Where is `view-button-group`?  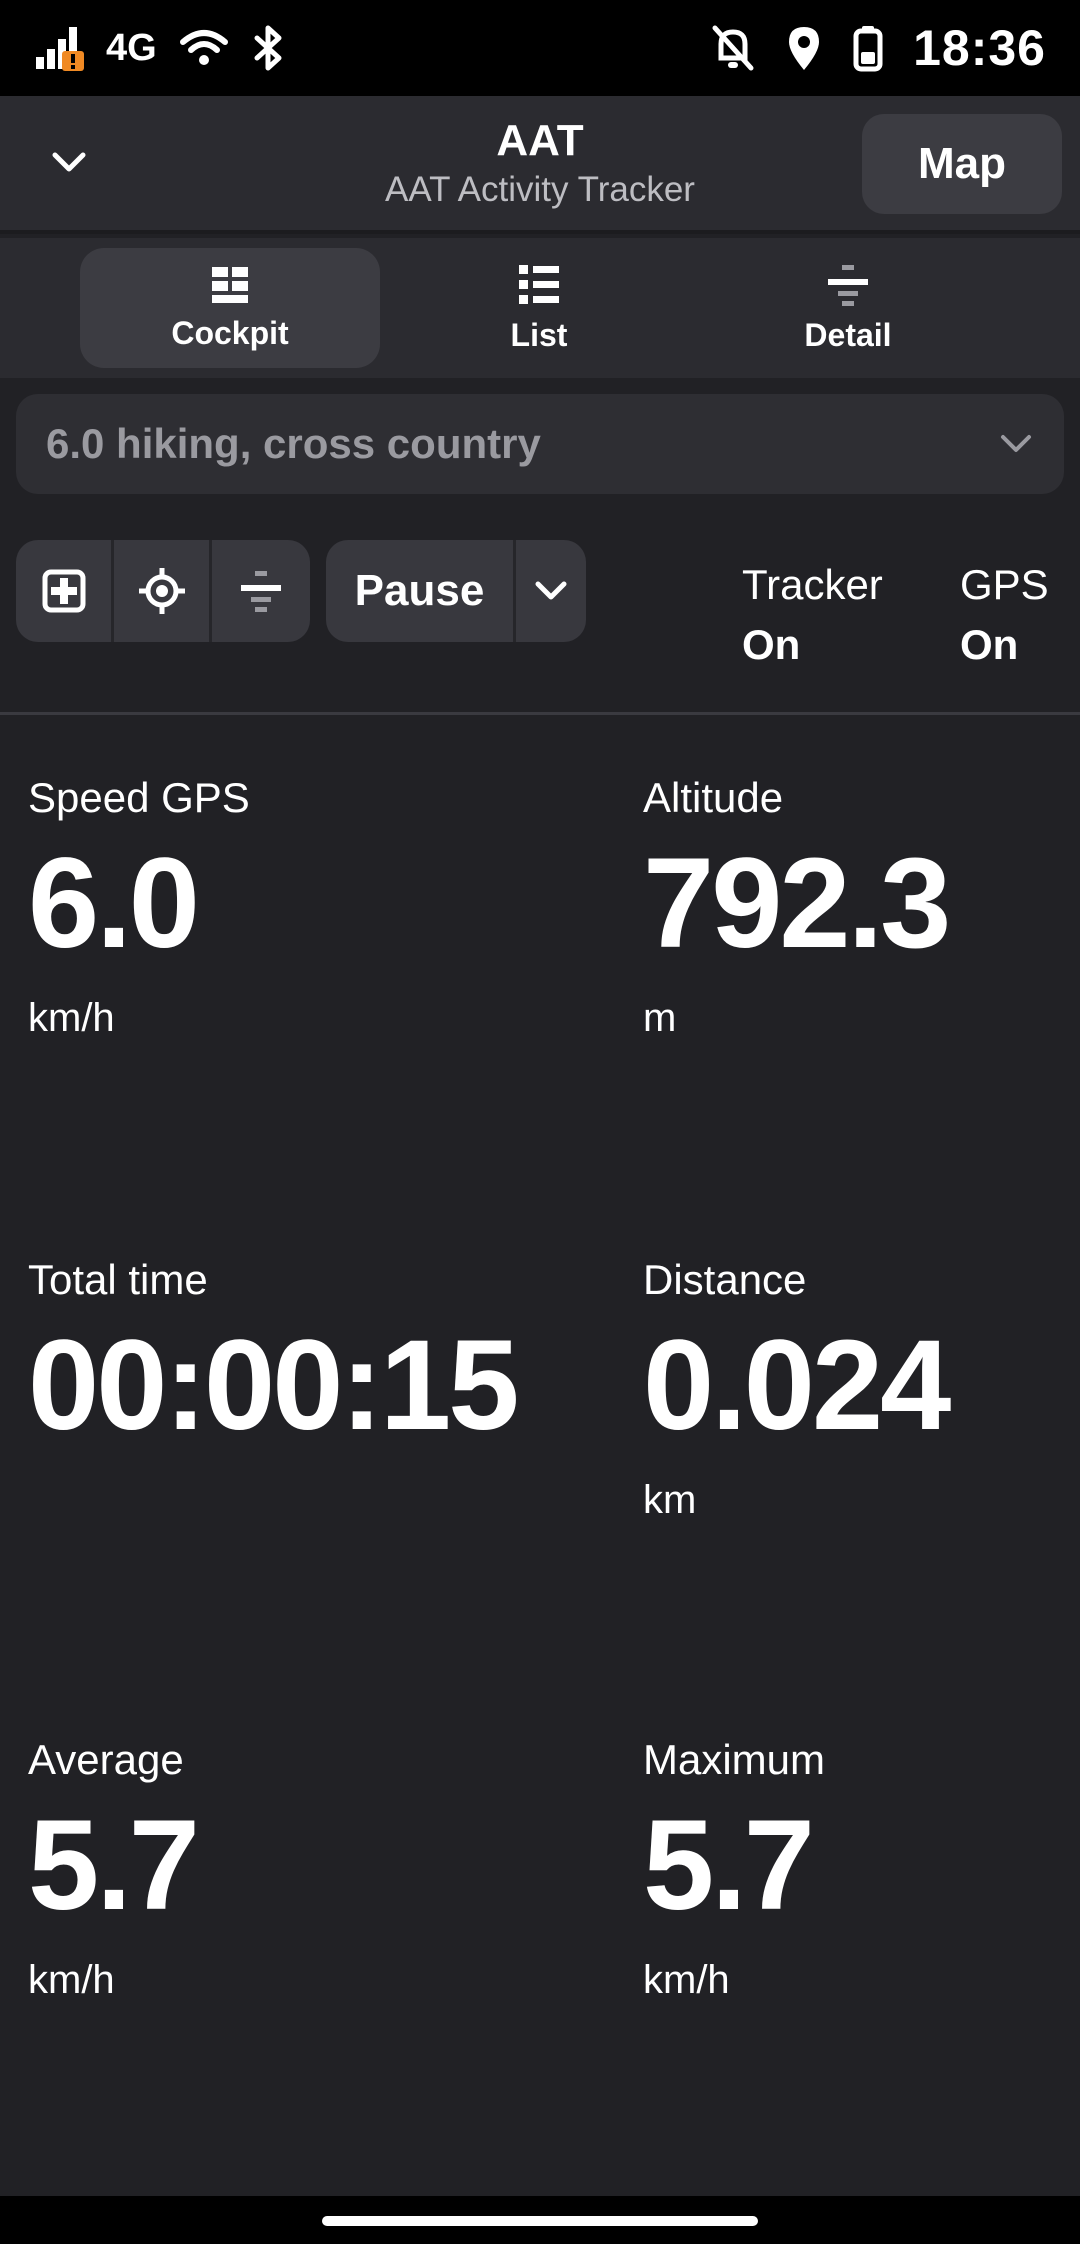
view-button-group is located at coordinates (163, 591).